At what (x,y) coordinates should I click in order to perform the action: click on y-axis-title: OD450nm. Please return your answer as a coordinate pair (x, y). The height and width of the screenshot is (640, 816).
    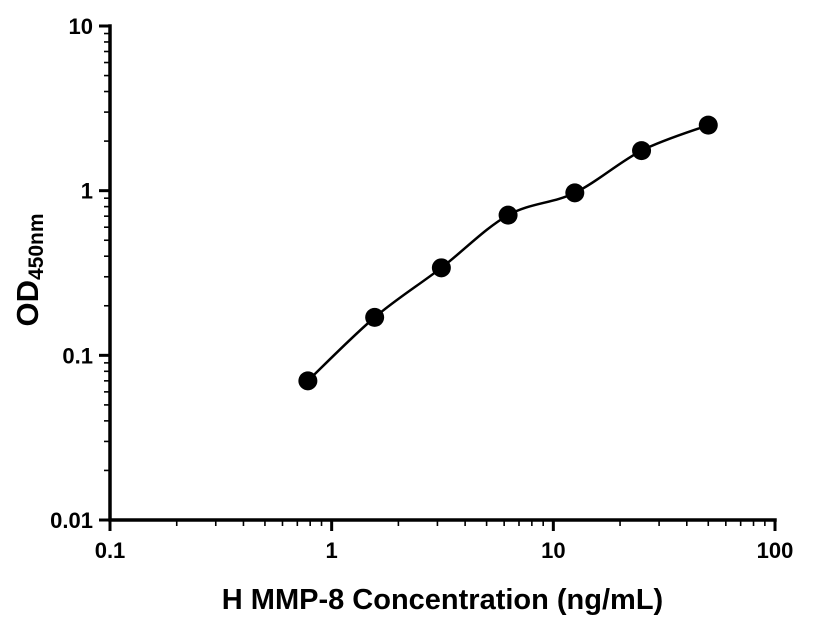
    Looking at the image, I should click on (28, 270).